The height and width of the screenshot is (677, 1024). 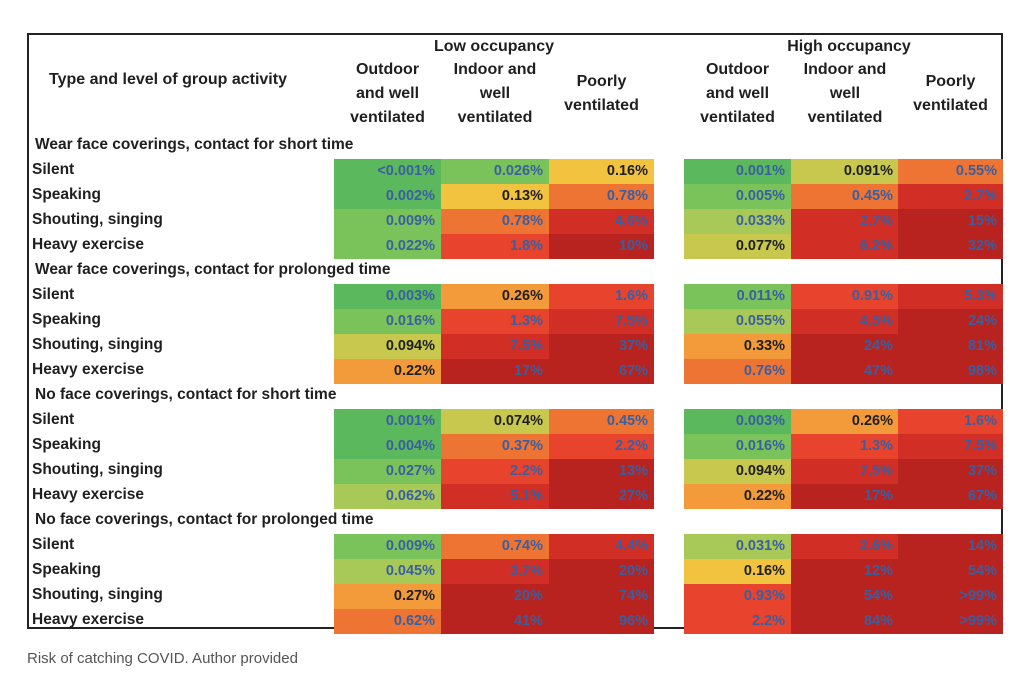 What do you see at coordinates (495, 93) in the screenshot?
I see `column-header-low-1-line-1: well` at bounding box center [495, 93].